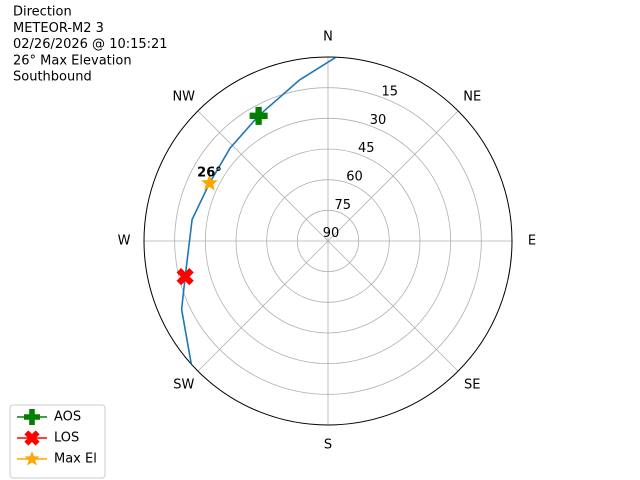 Image resolution: width=640 pixels, height=480 pixels. Describe the element at coordinates (532, 241) in the screenshot. I see `direction-label: E` at that location.